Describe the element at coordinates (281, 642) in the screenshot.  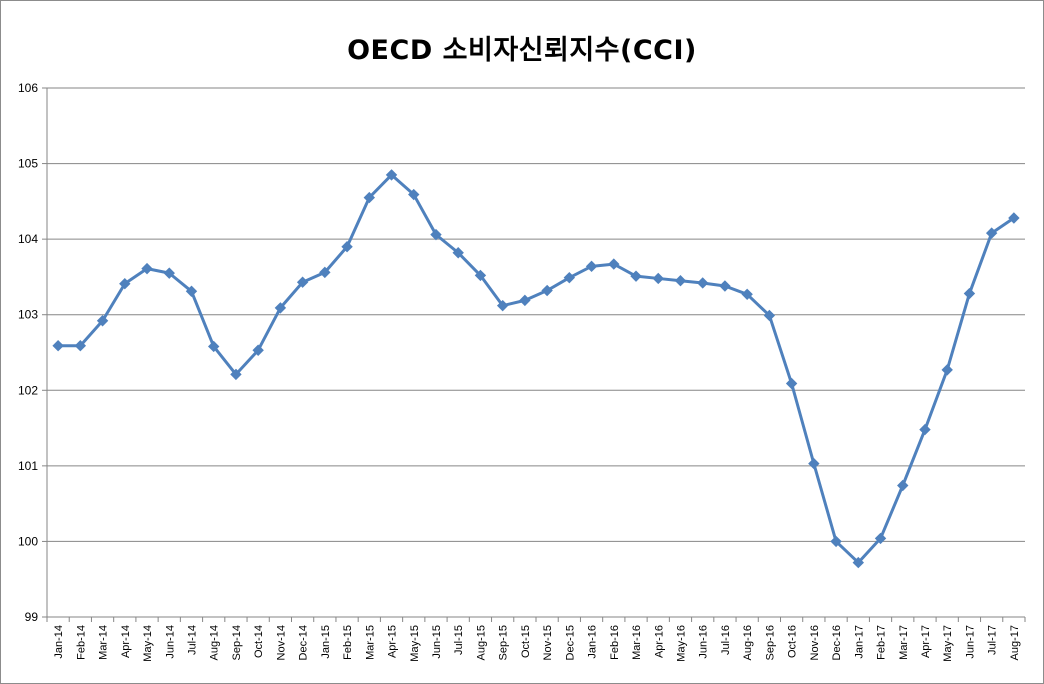
I see `x-tick-label: Nov-14` at that location.